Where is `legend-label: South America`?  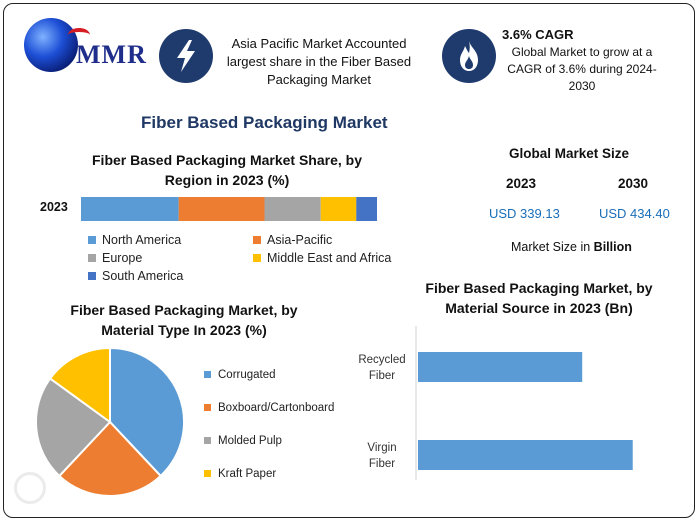
legend-label: South America is located at coordinates (143, 276).